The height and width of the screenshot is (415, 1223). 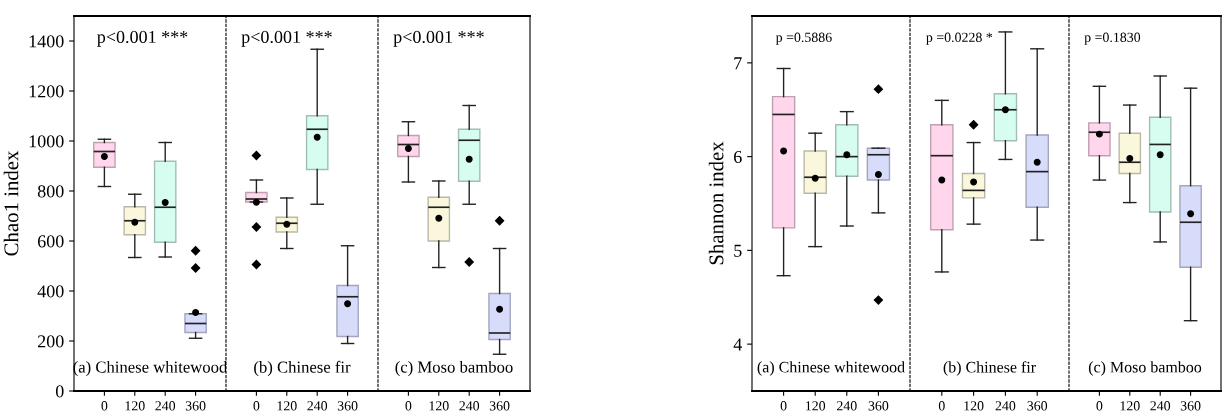 I want to click on y-tick-label: 1200, so click(x=46, y=91).